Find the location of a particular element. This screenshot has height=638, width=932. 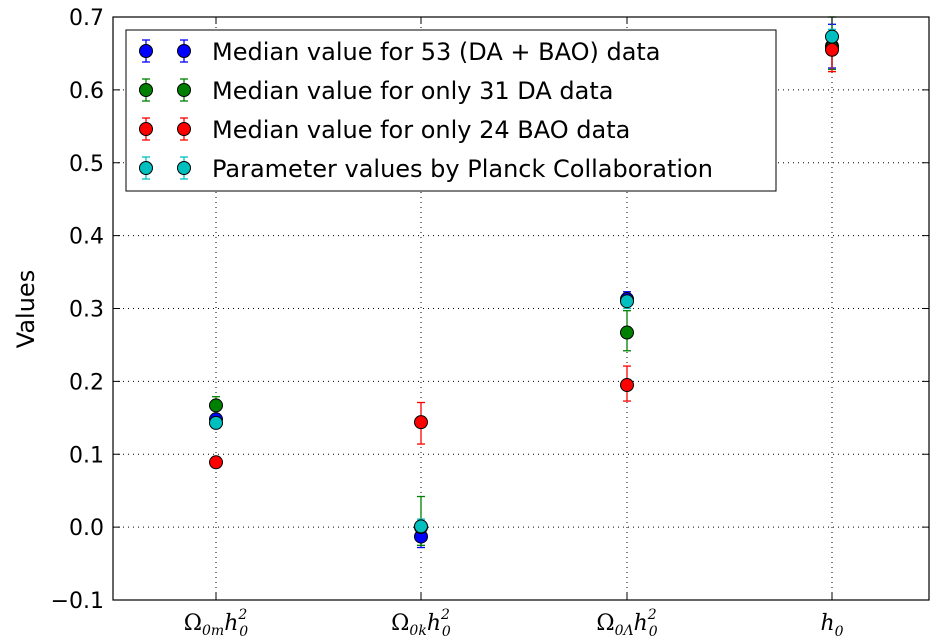

y-tick-label: 0.3 is located at coordinates (86, 310).